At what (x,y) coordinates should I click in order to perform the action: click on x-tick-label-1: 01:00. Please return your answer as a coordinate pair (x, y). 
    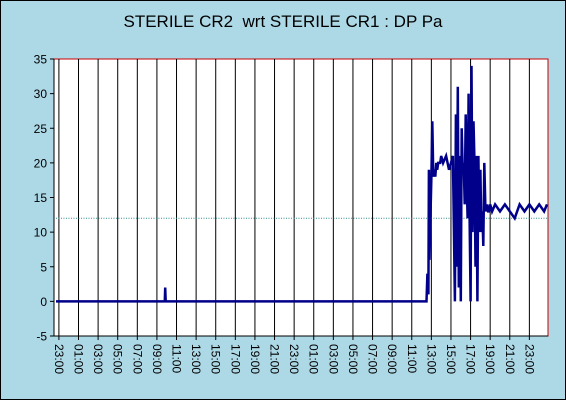
    Looking at the image, I should click on (79, 359).